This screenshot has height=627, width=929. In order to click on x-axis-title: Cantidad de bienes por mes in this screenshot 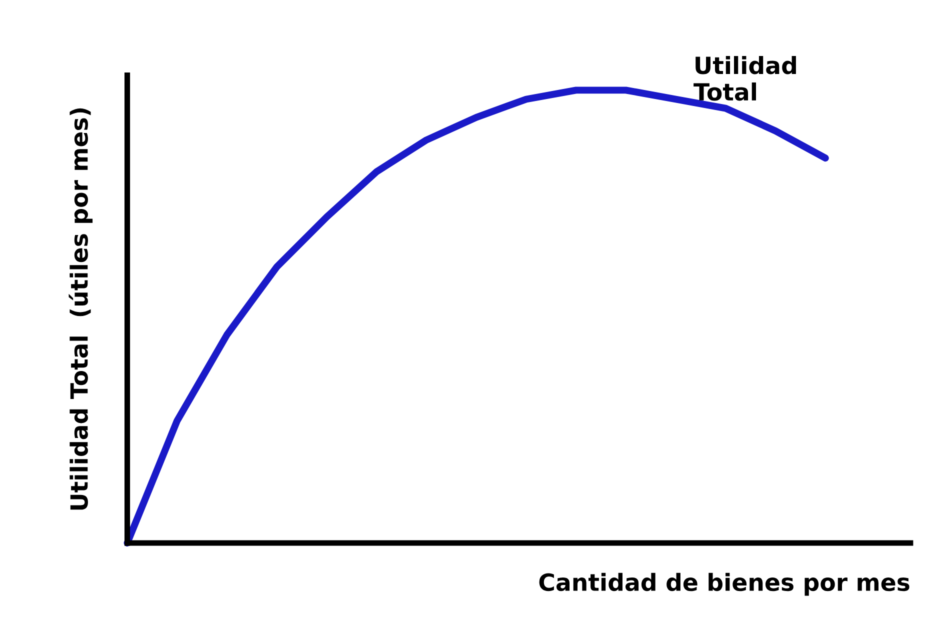, I will do `click(724, 584)`.